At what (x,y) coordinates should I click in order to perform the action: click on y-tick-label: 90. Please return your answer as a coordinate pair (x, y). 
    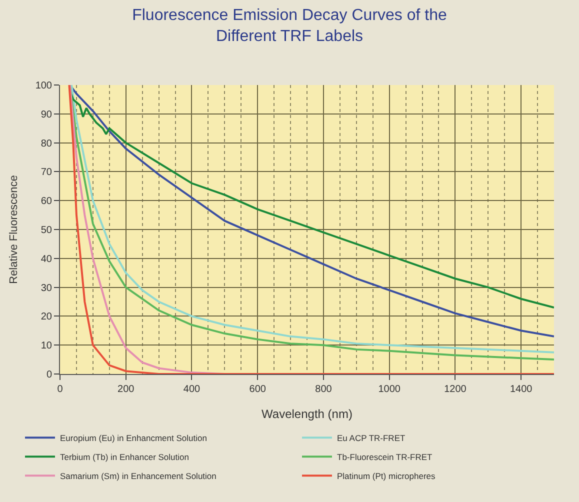
    Looking at the image, I should click on (46, 114).